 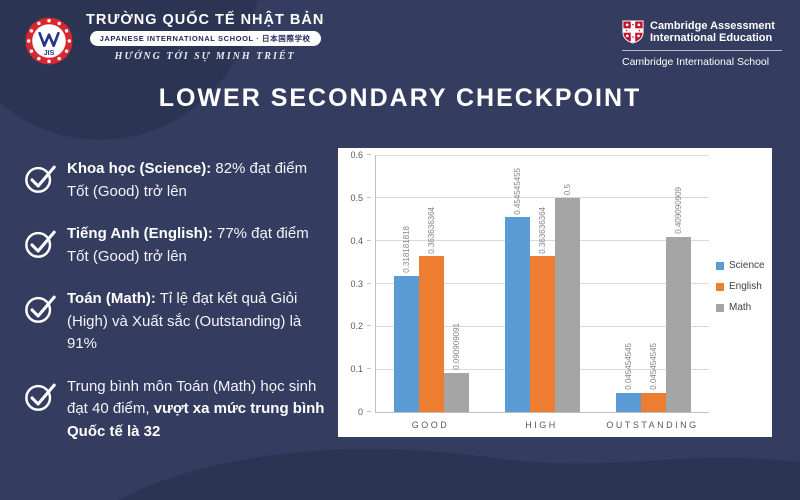 What do you see at coordinates (567, 304) in the screenshot?
I see `bar-math-high` at bounding box center [567, 304].